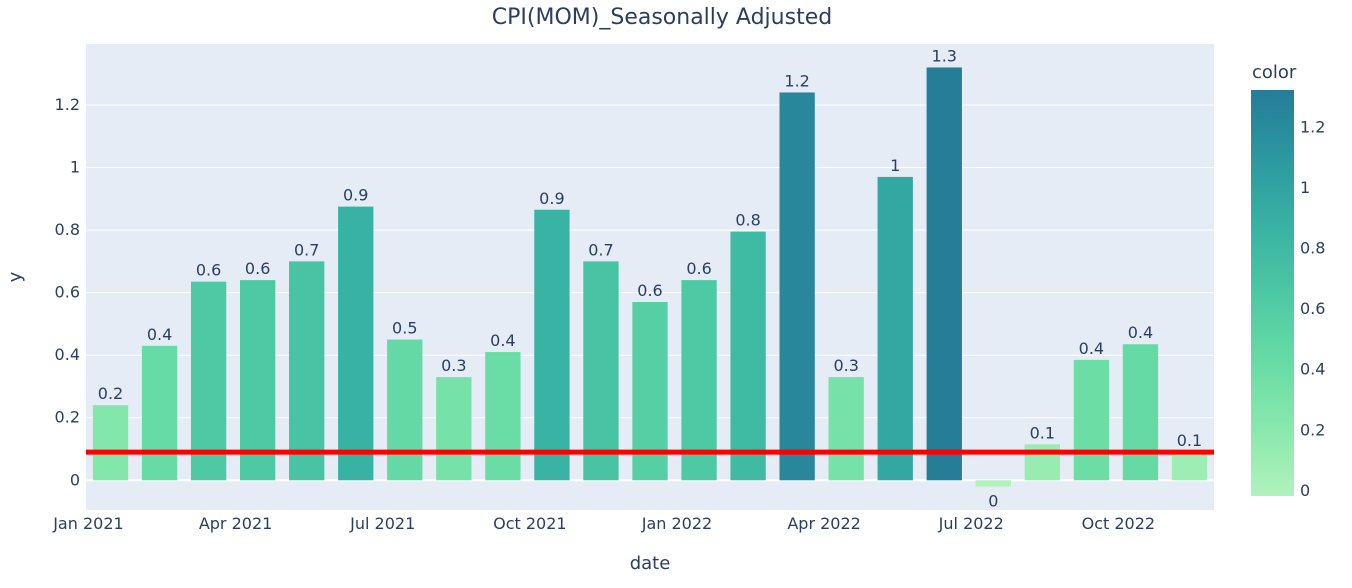  I want to click on y-tick-label: 0.2, so click(67, 417).